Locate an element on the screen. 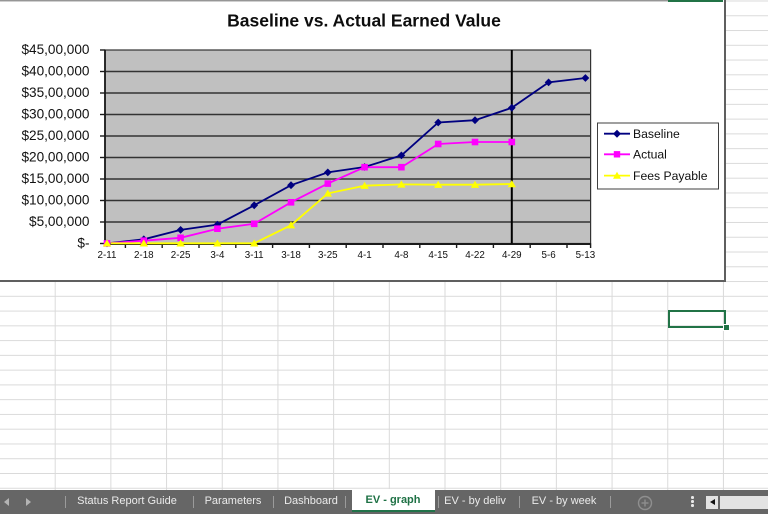 The height and width of the screenshot is (514, 768). svg-text: $20,00,000 is located at coordinates (55, 156).